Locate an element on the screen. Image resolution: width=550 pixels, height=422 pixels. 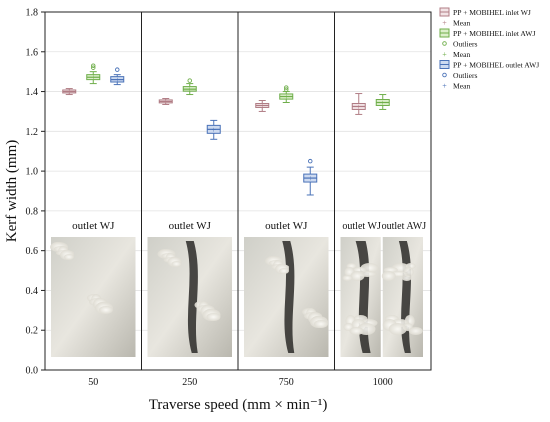
x-tick-label: 1000 is located at coordinates (383, 382).